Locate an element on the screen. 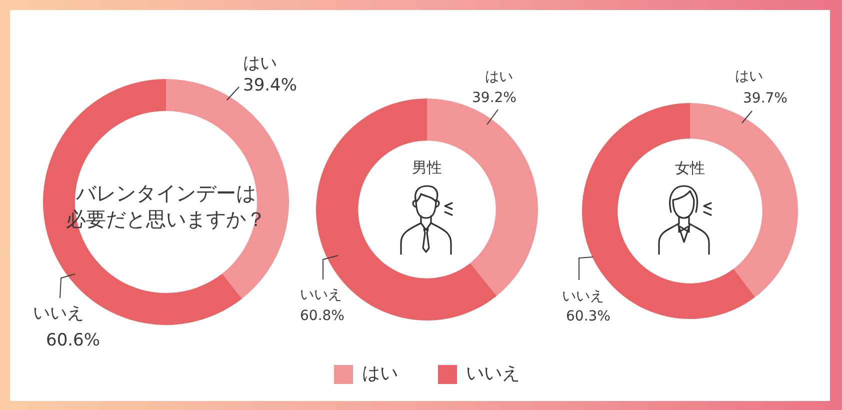  data-label: 60.8% is located at coordinates (322, 316).